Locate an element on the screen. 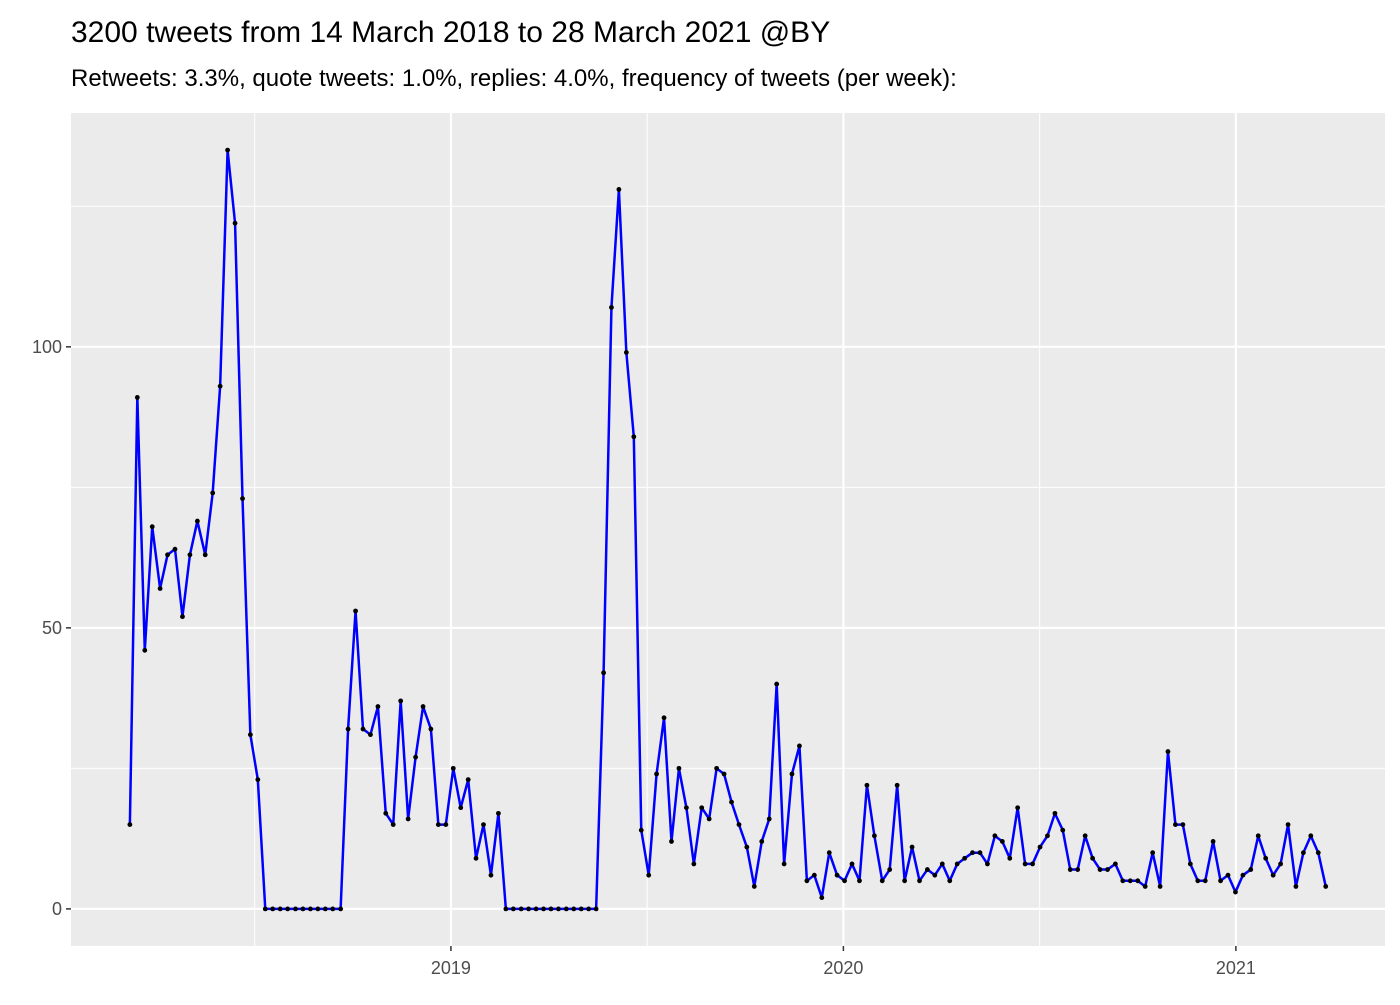 This screenshot has height=1005, width=1400. y-tick-label: 50 is located at coordinates (52, 628).